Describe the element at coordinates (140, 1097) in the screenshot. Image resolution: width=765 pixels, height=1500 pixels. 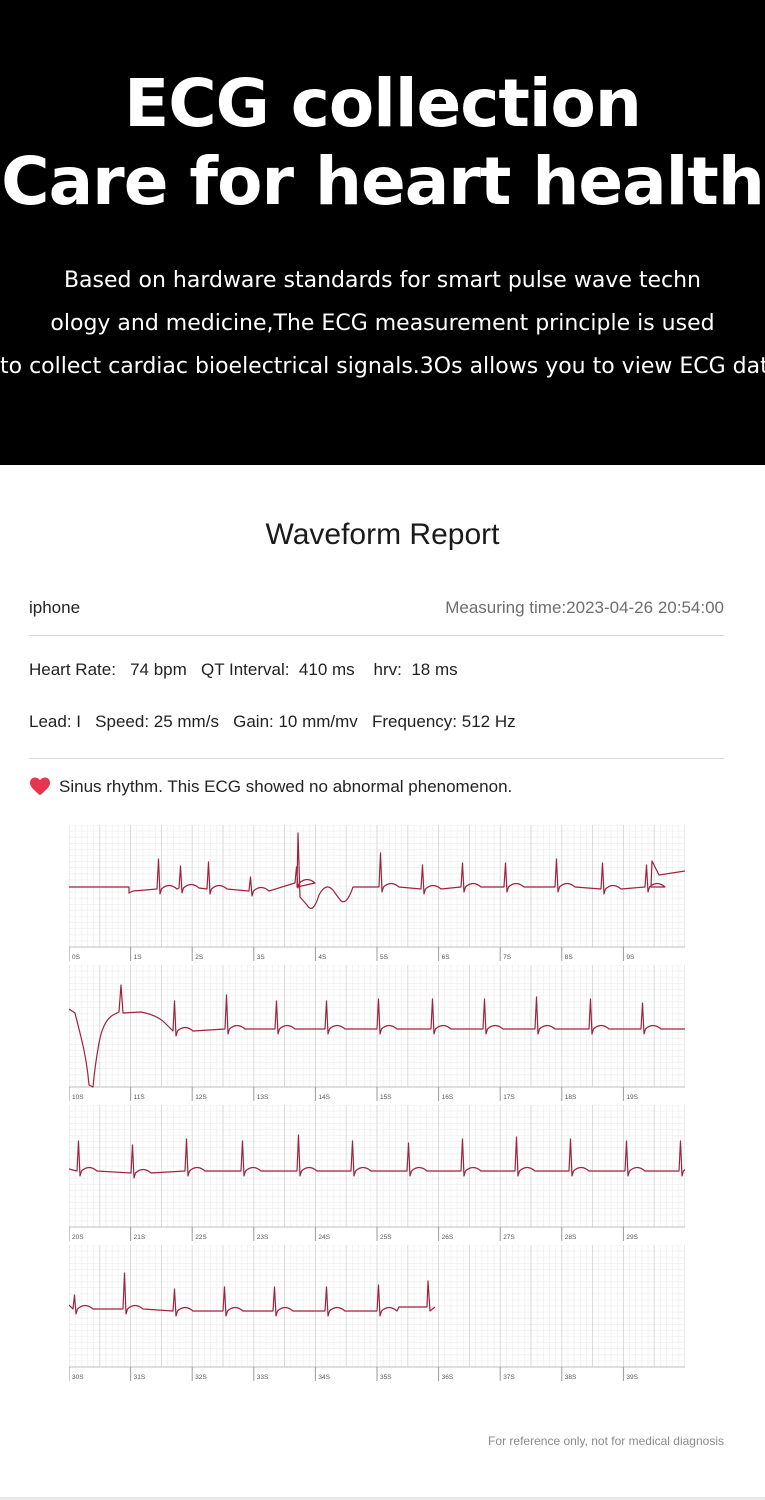
I see `second-tick-label: 11S` at that location.